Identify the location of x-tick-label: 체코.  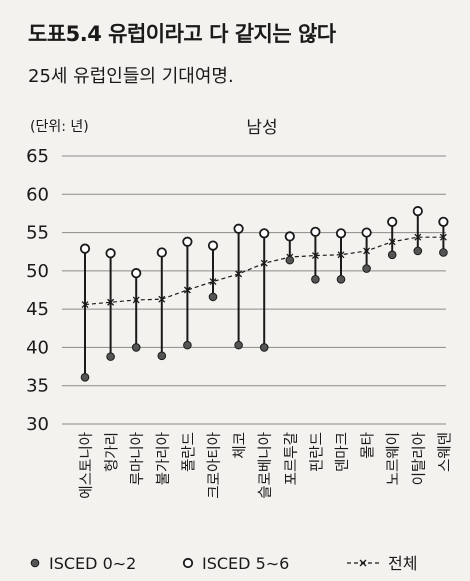
(240, 445).